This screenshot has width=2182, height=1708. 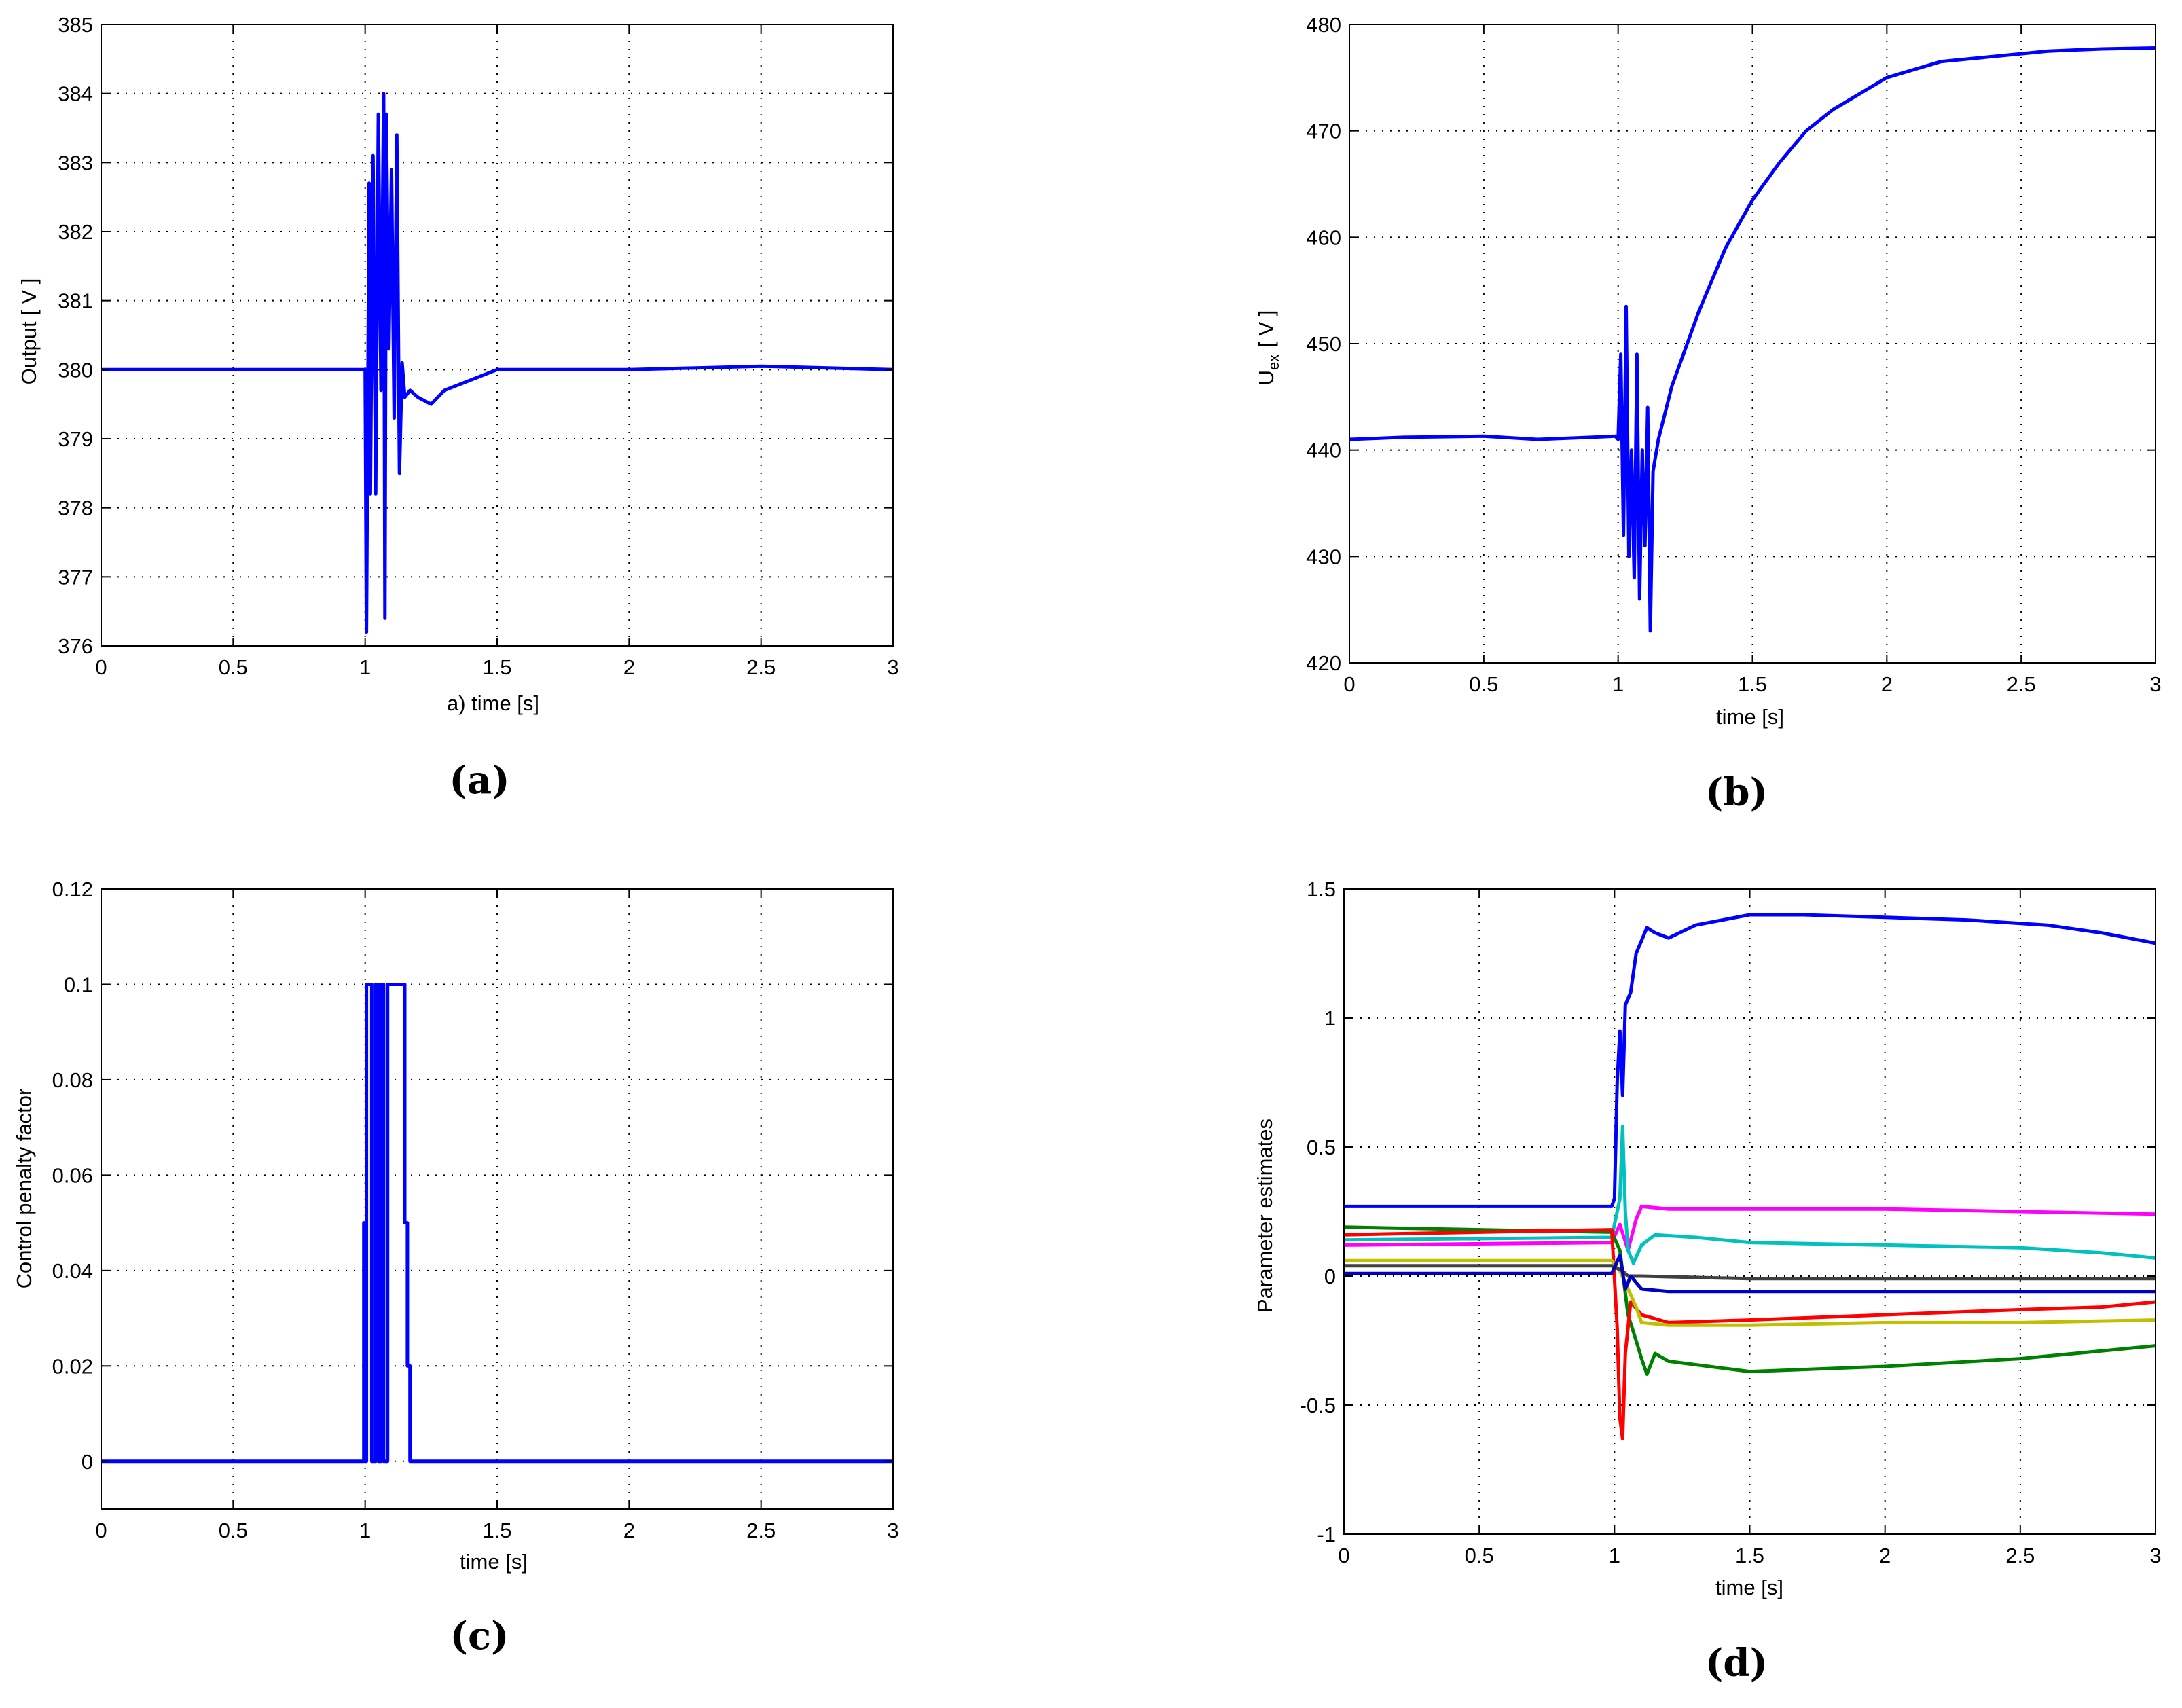 I want to click on panel-b-xtick-label: 1, so click(x=1618, y=684).